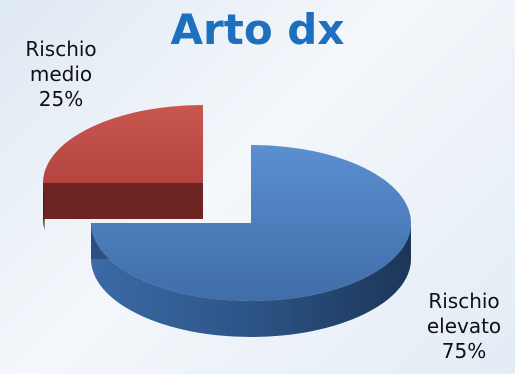 This screenshot has width=515, height=374. I want to click on slice-label-rischio-medio: Rischio medio 25%, so click(61, 74).